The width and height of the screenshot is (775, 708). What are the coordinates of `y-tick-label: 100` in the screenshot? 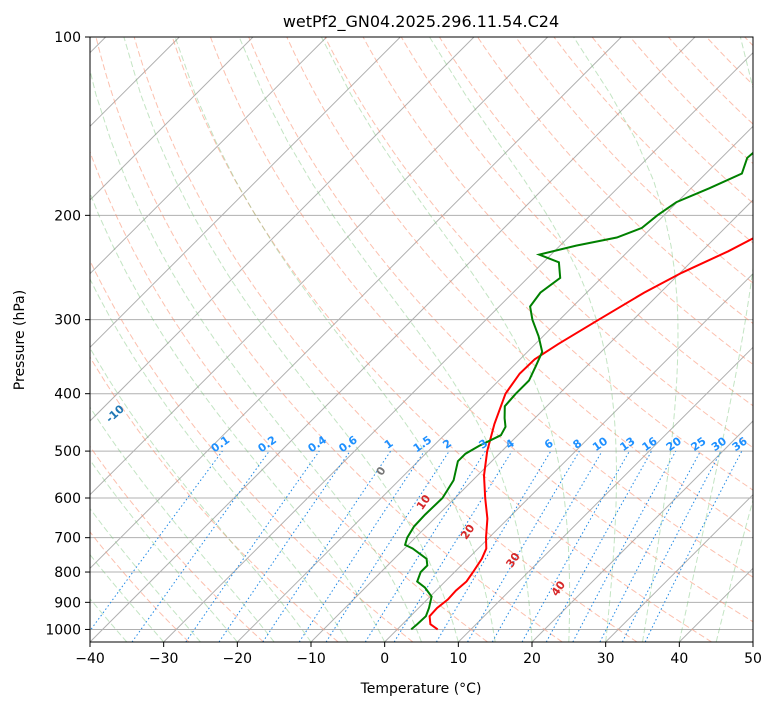 It's located at (67, 38).